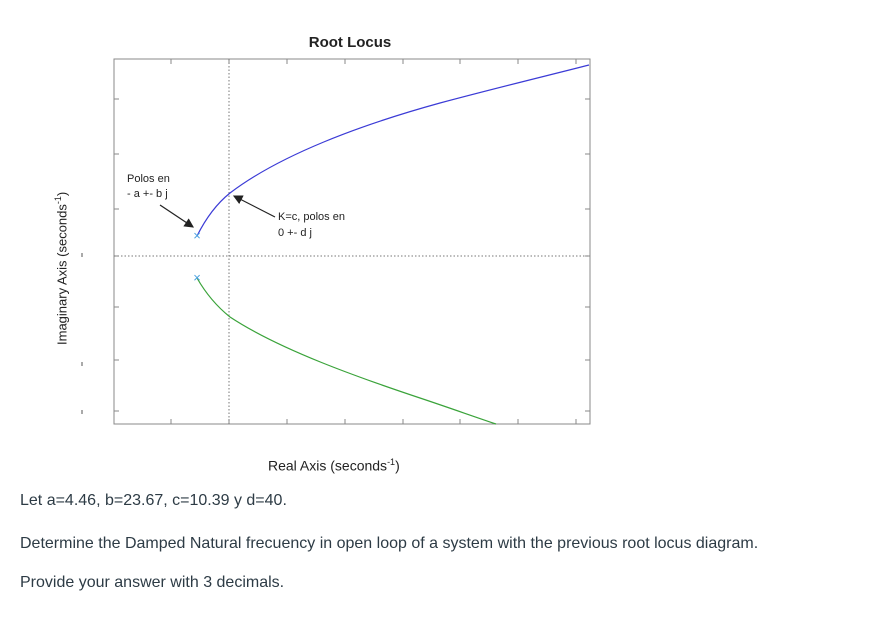  I want to click on question-precision-note: Provide your answer with 3 decimals., so click(152, 582).